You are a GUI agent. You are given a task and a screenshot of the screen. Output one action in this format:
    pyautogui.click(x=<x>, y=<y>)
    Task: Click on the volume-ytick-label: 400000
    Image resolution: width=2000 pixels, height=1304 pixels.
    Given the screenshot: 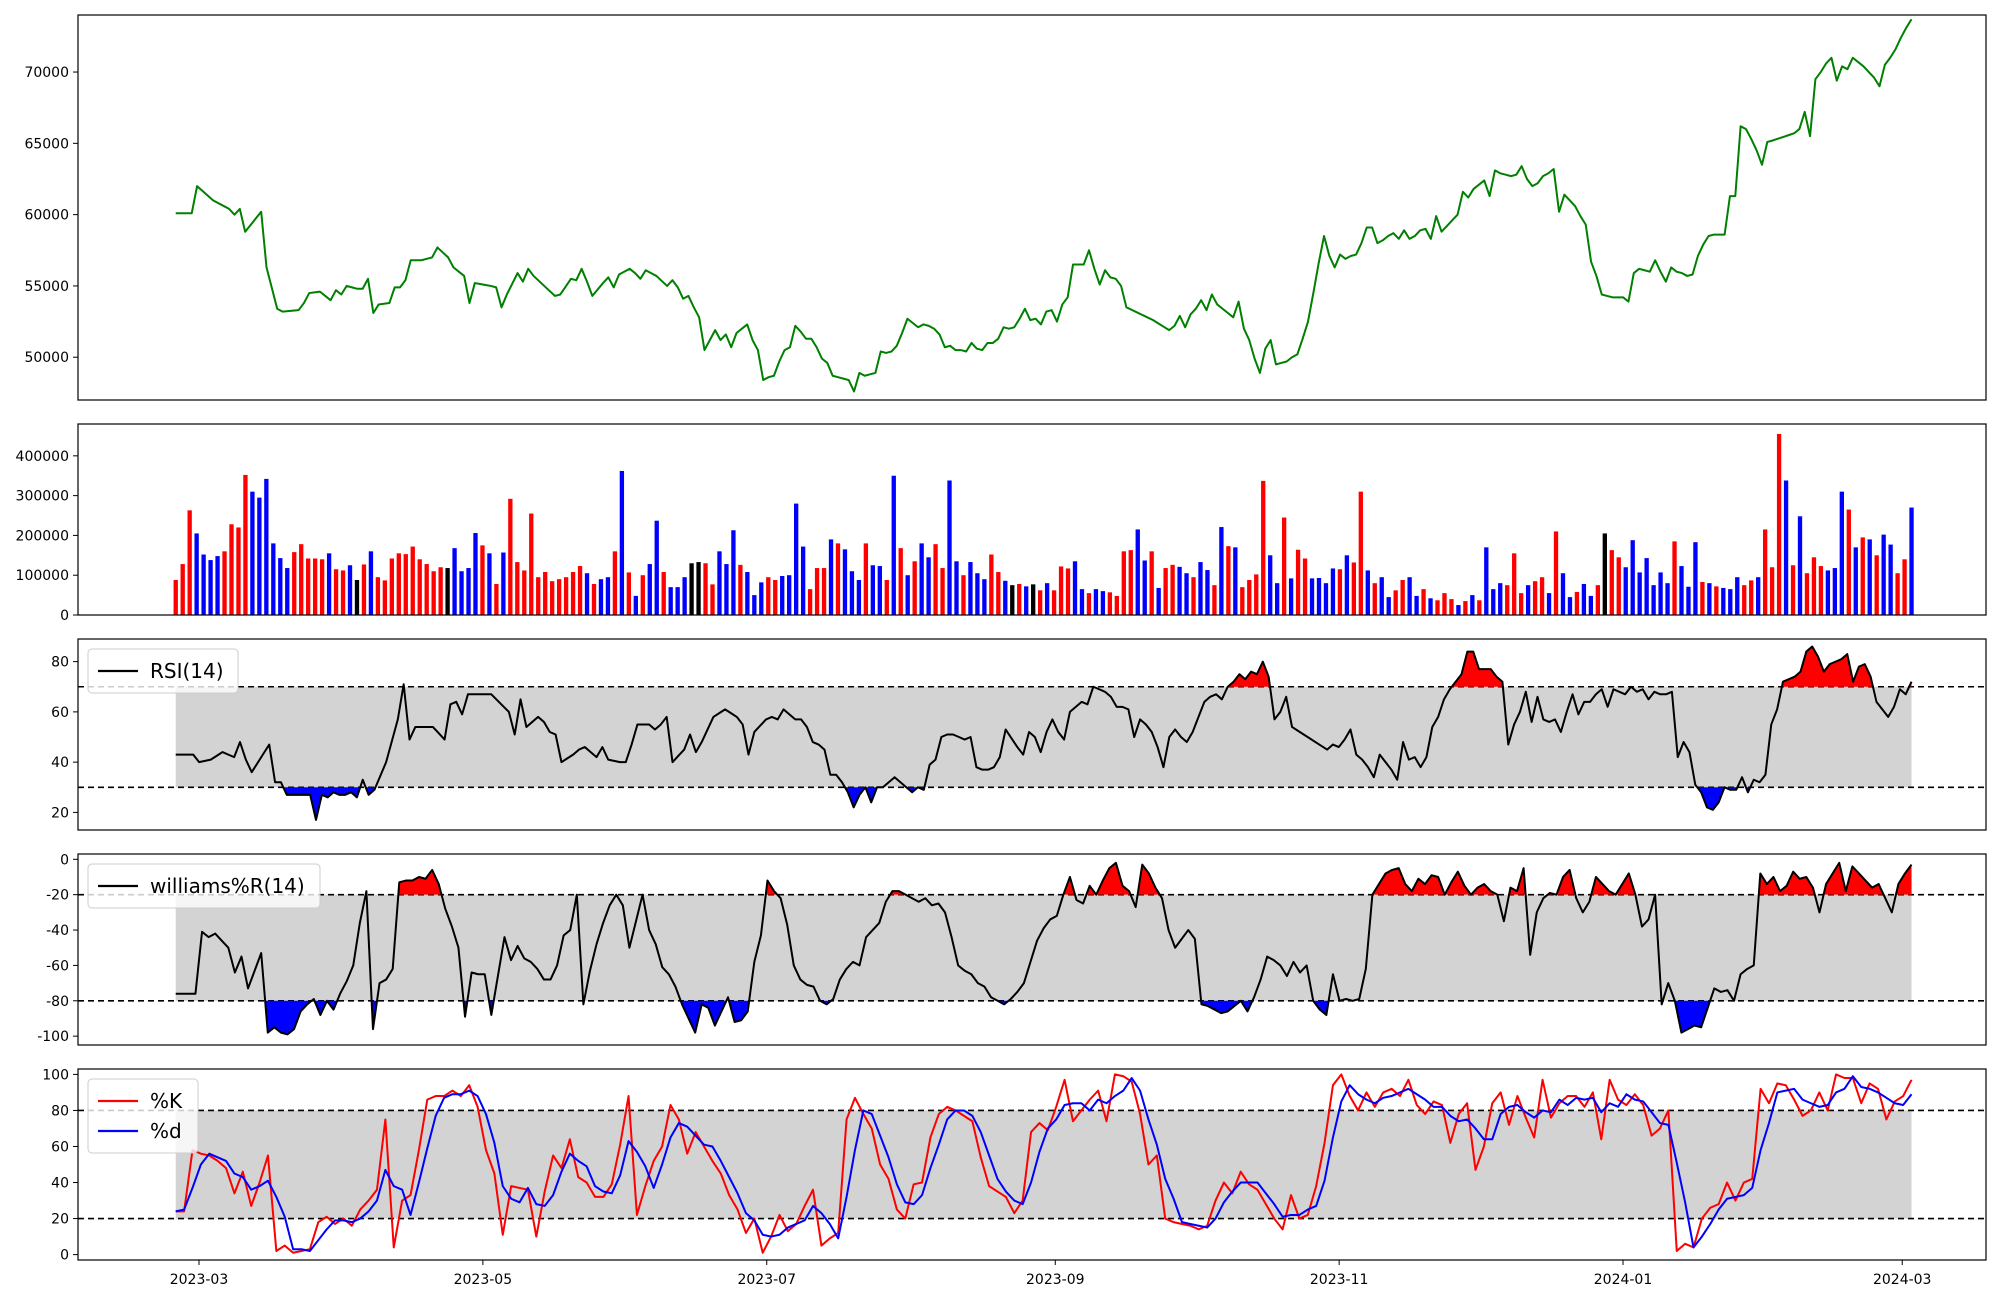 What is the action you would take?
    pyautogui.click(x=42, y=457)
    